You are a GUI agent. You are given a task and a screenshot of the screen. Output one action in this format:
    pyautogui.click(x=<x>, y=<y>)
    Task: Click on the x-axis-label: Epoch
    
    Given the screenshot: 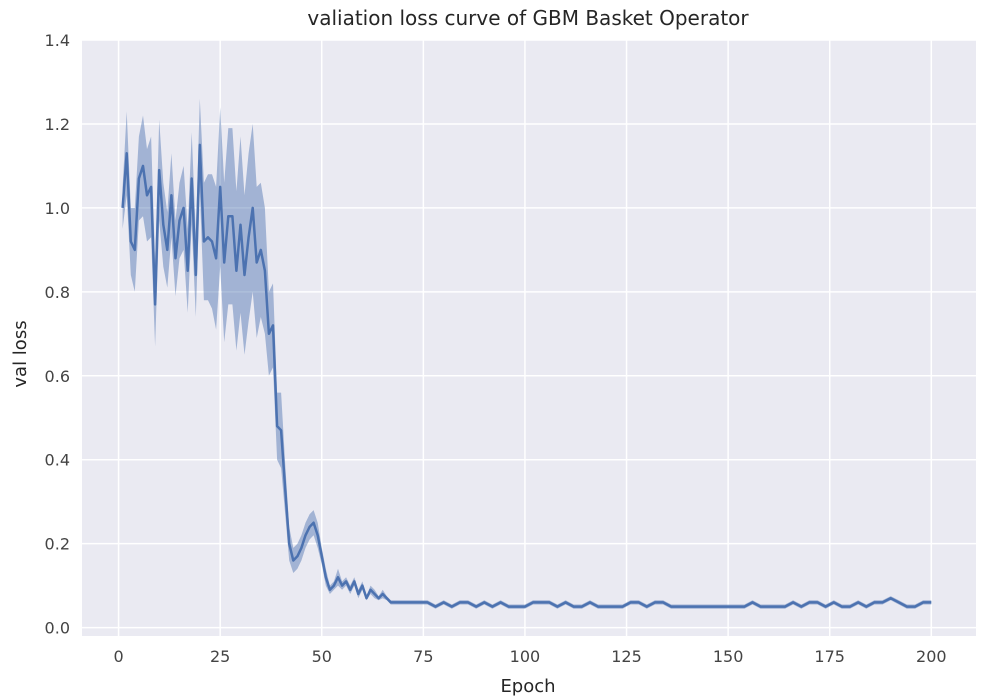 What is the action you would take?
    pyautogui.click(x=527, y=686)
    